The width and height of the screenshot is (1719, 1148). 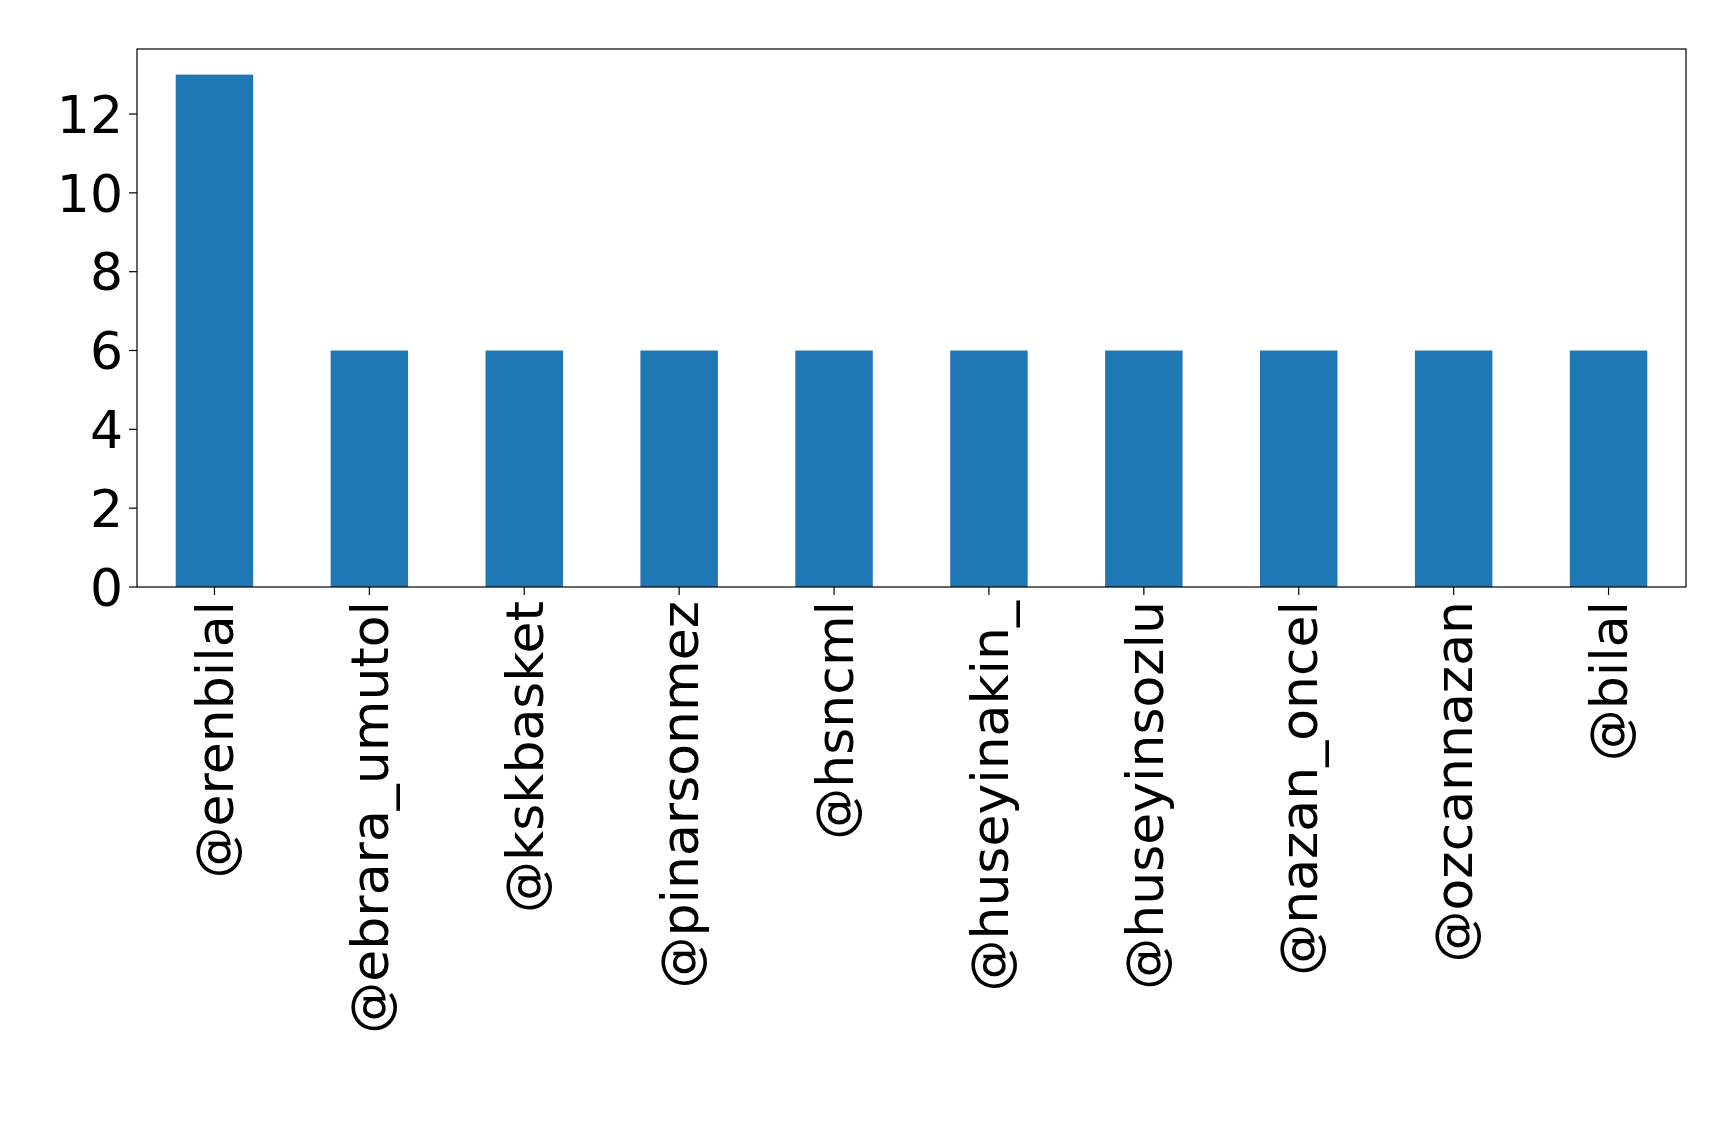 I want to click on y-tick-label: 8, so click(x=106, y=272).